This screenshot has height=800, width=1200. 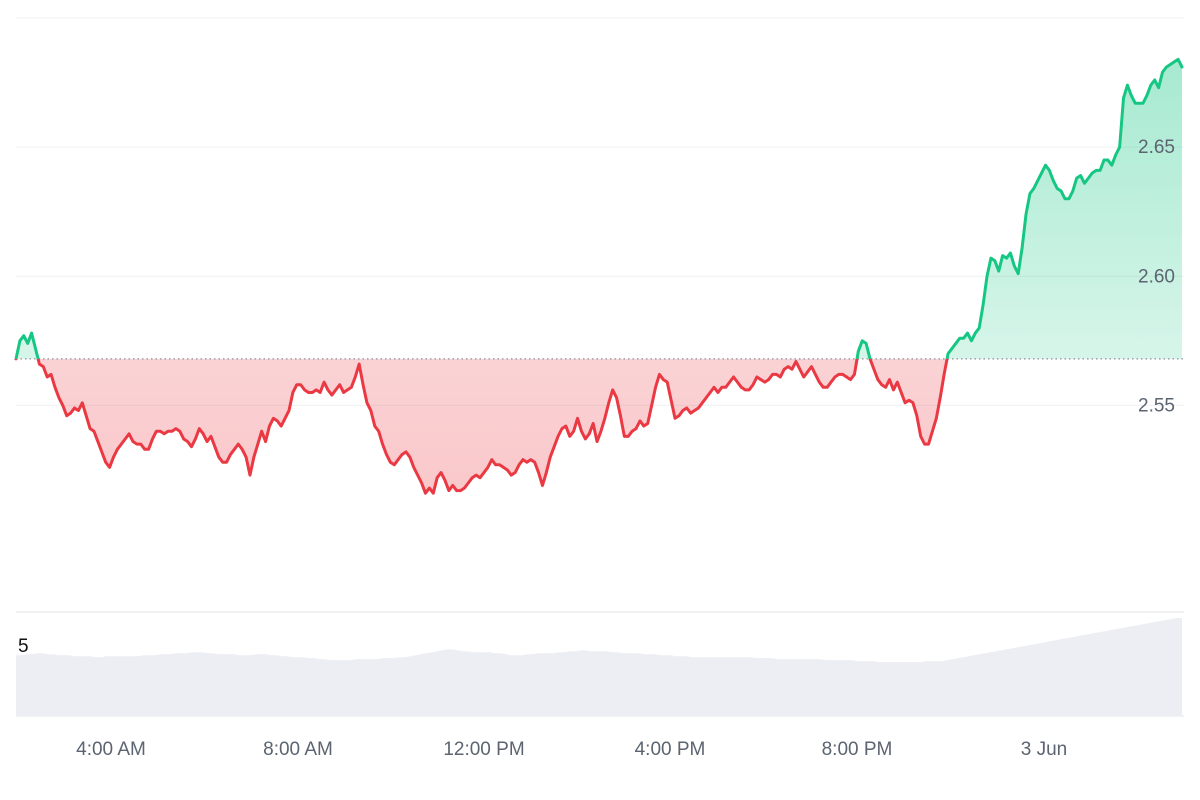 I want to click on x-tick-label: 4:00 AM, so click(x=111, y=749).